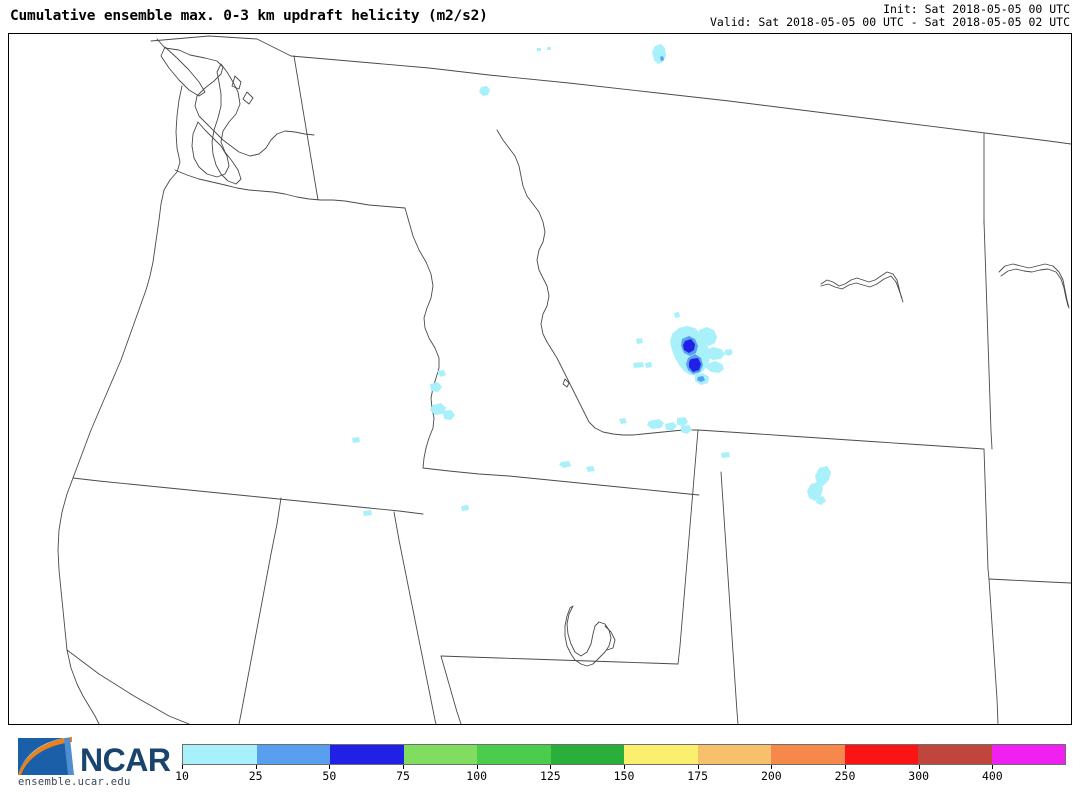 The height and width of the screenshot is (792, 1080). What do you see at coordinates (449, 415) in the screenshot?
I see `uh-cell-nv-or-b` at bounding box center [449, 415].